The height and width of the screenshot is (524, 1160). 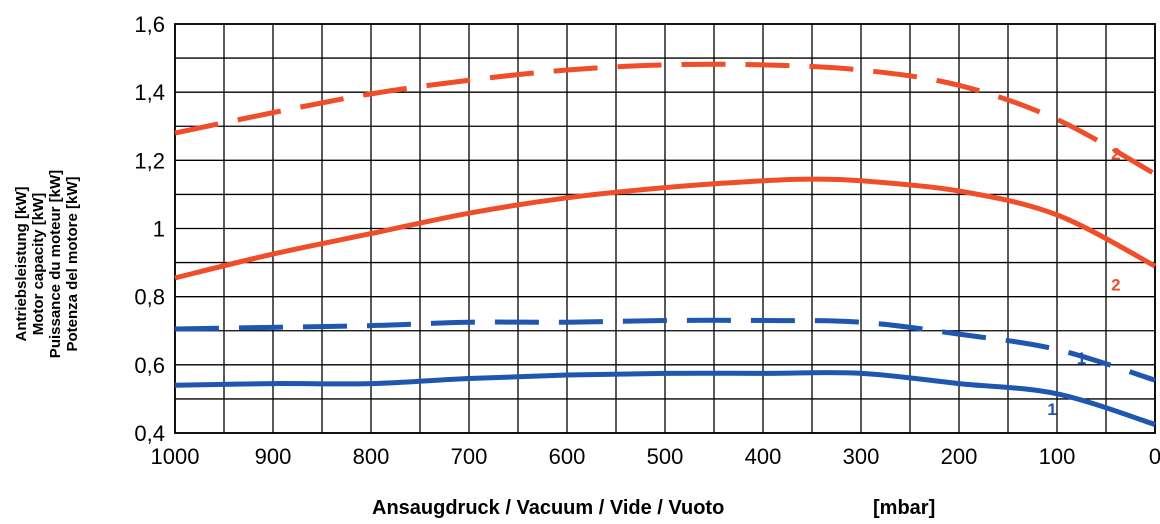 What do you see at coordinates (665, 398) in the screenshot?
I see `series-1-solid-line` at bounding box center [665, 398].